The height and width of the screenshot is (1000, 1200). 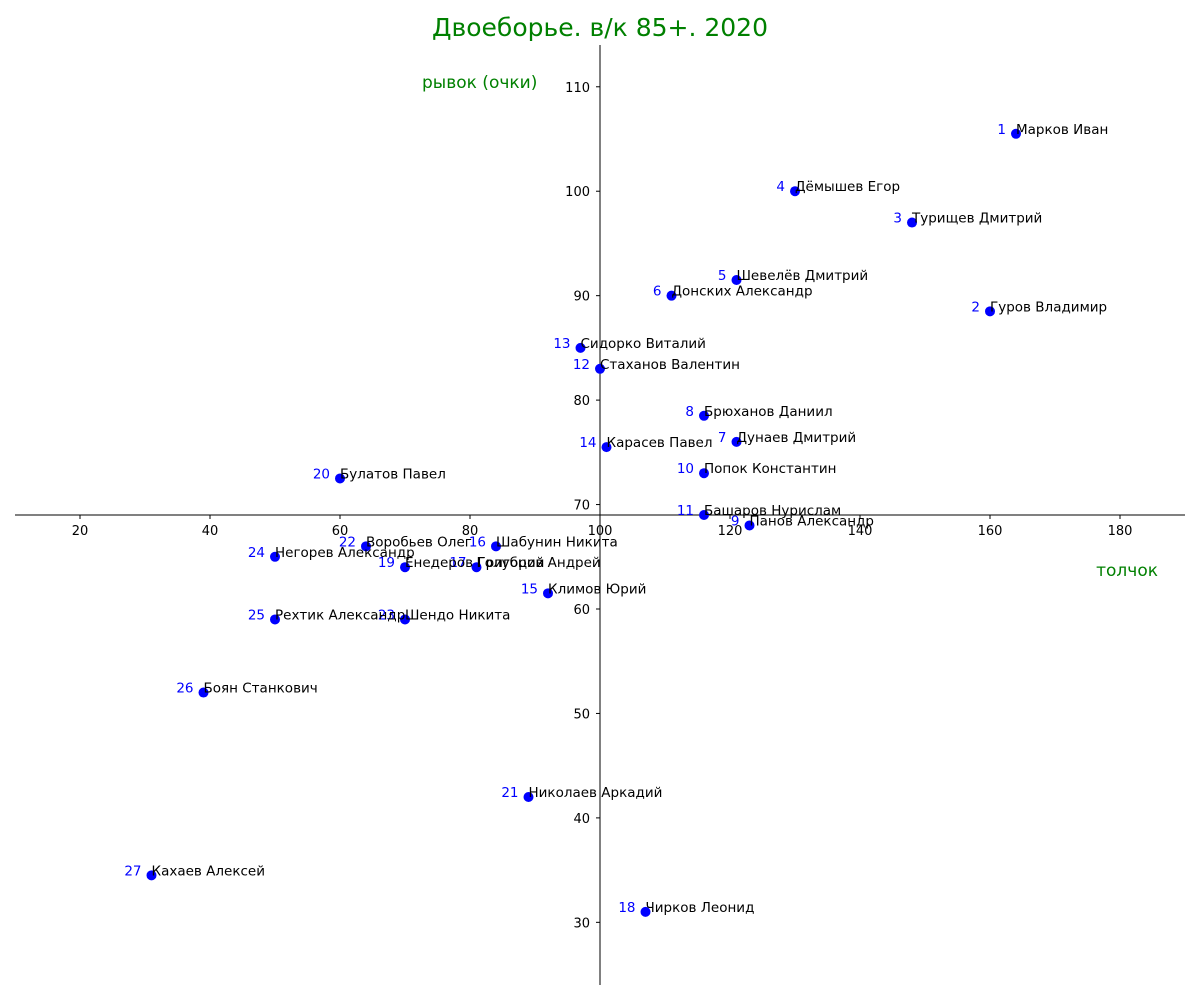 What do you see at coordinates (1048, 307) in the screenshot?
I see `point-name-label: Гуров Владимир` at bounding box center [1048, 307].